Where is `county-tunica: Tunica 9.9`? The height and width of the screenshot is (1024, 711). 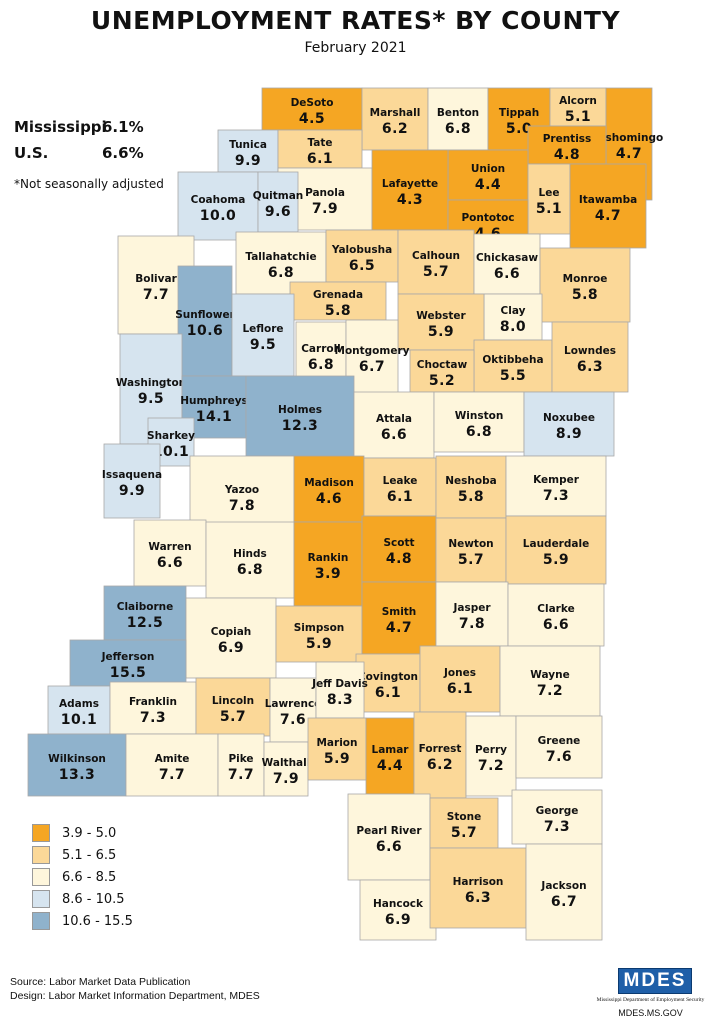 county-tunica: Tunica 9.9 is located at coordinates (248, 151).